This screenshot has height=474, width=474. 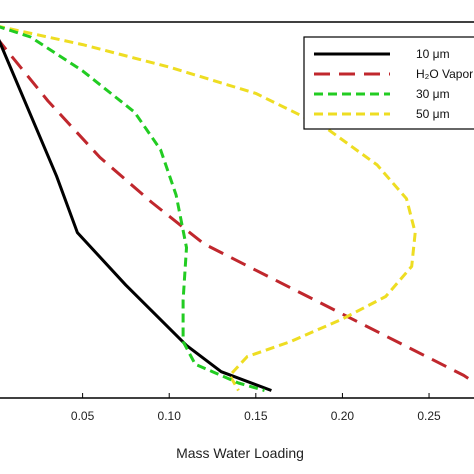 What do you see at coordinates (433, 94) in the screenshot?
I see `legend-label: 30 μm` at bounding box center [433, 94].